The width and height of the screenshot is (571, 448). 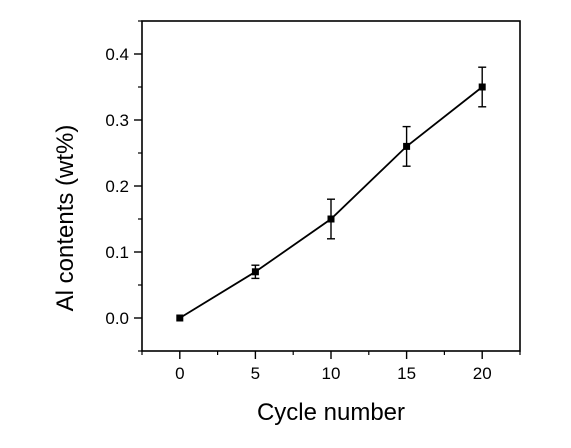 I want to click on x-tick-label: 20, so click(x=482, y=373).